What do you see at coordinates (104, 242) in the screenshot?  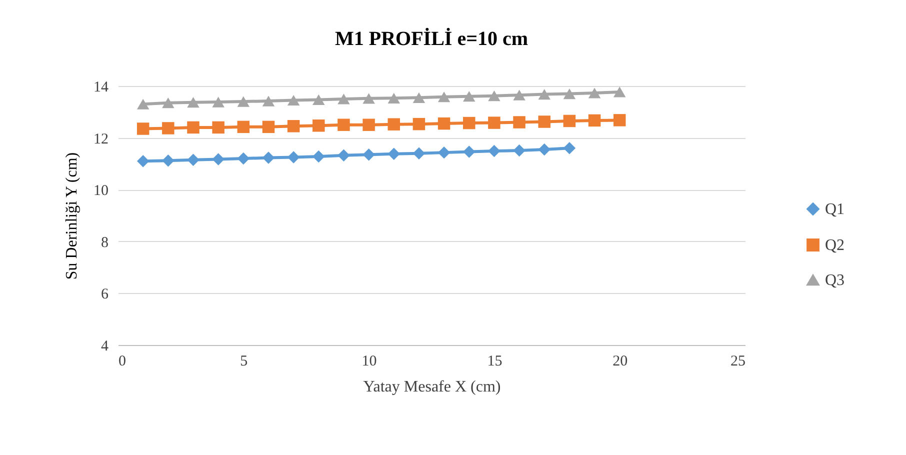 I see `y-tick-label: 8` at bounding box center [104, 242].